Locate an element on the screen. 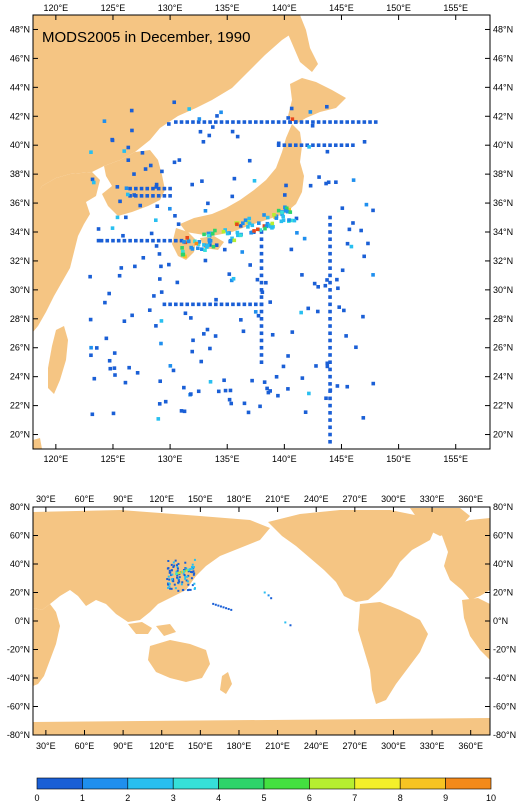  north-america is located at coordinates (352, 556).